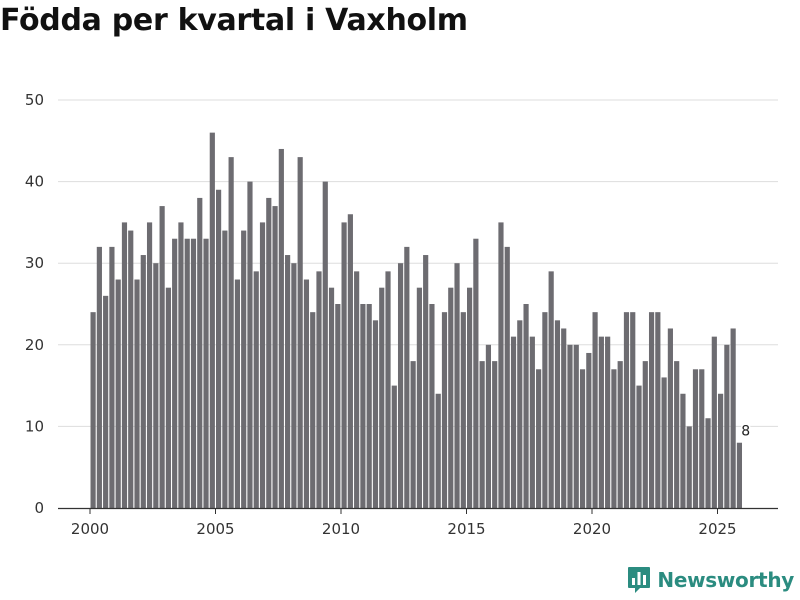 This screenshot has width=800, height=600. What do you see at coordinates (234, 20) in the screenshot?
I see `chart-title: Födda per kvartal i Vaxholm` at bounding box center [234, 20].